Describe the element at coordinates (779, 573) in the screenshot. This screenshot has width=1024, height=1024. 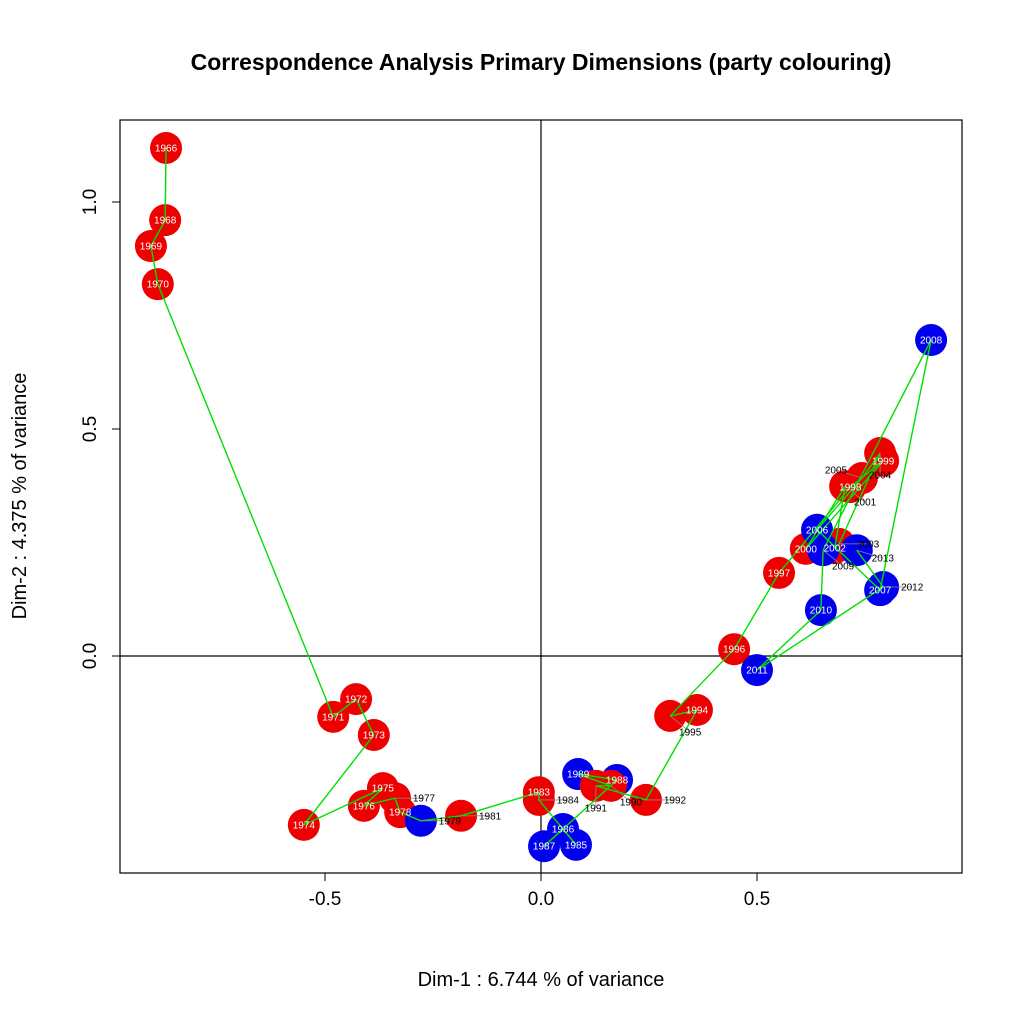
I see `point-label: 1997` at that location.